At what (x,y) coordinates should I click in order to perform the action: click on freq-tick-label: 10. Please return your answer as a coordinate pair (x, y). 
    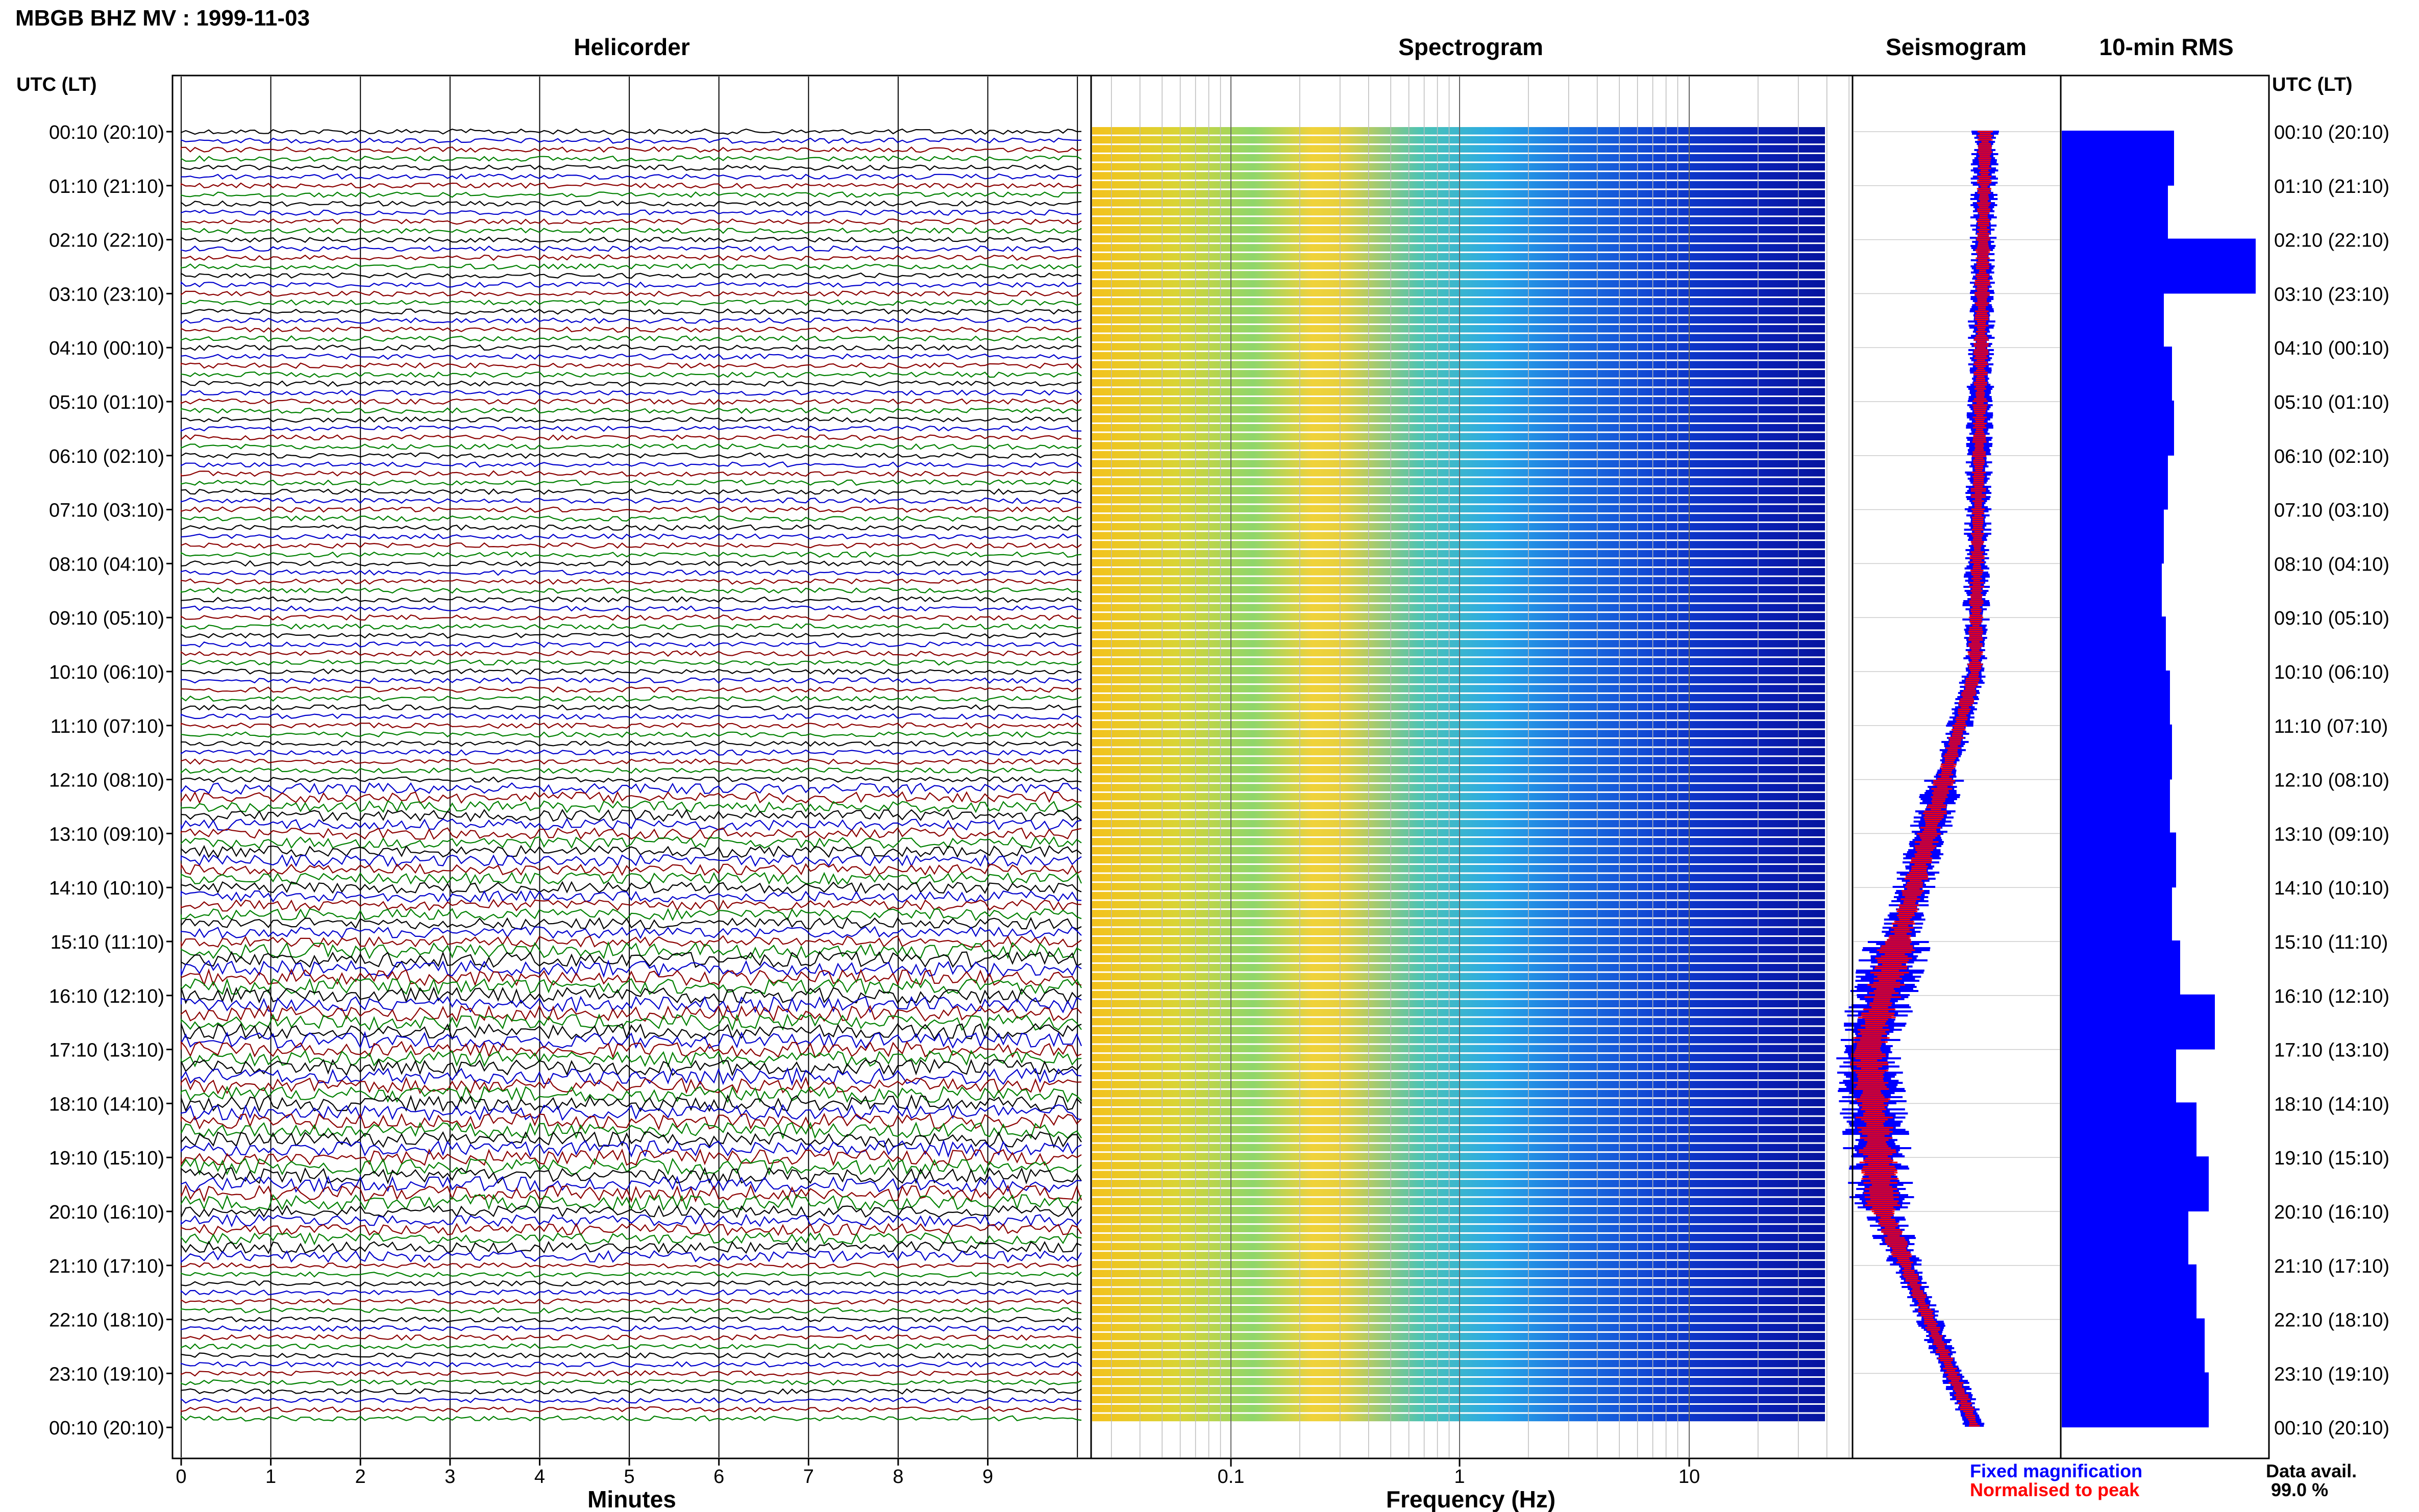
    Looking at the image, I should click on (1689, 1477).